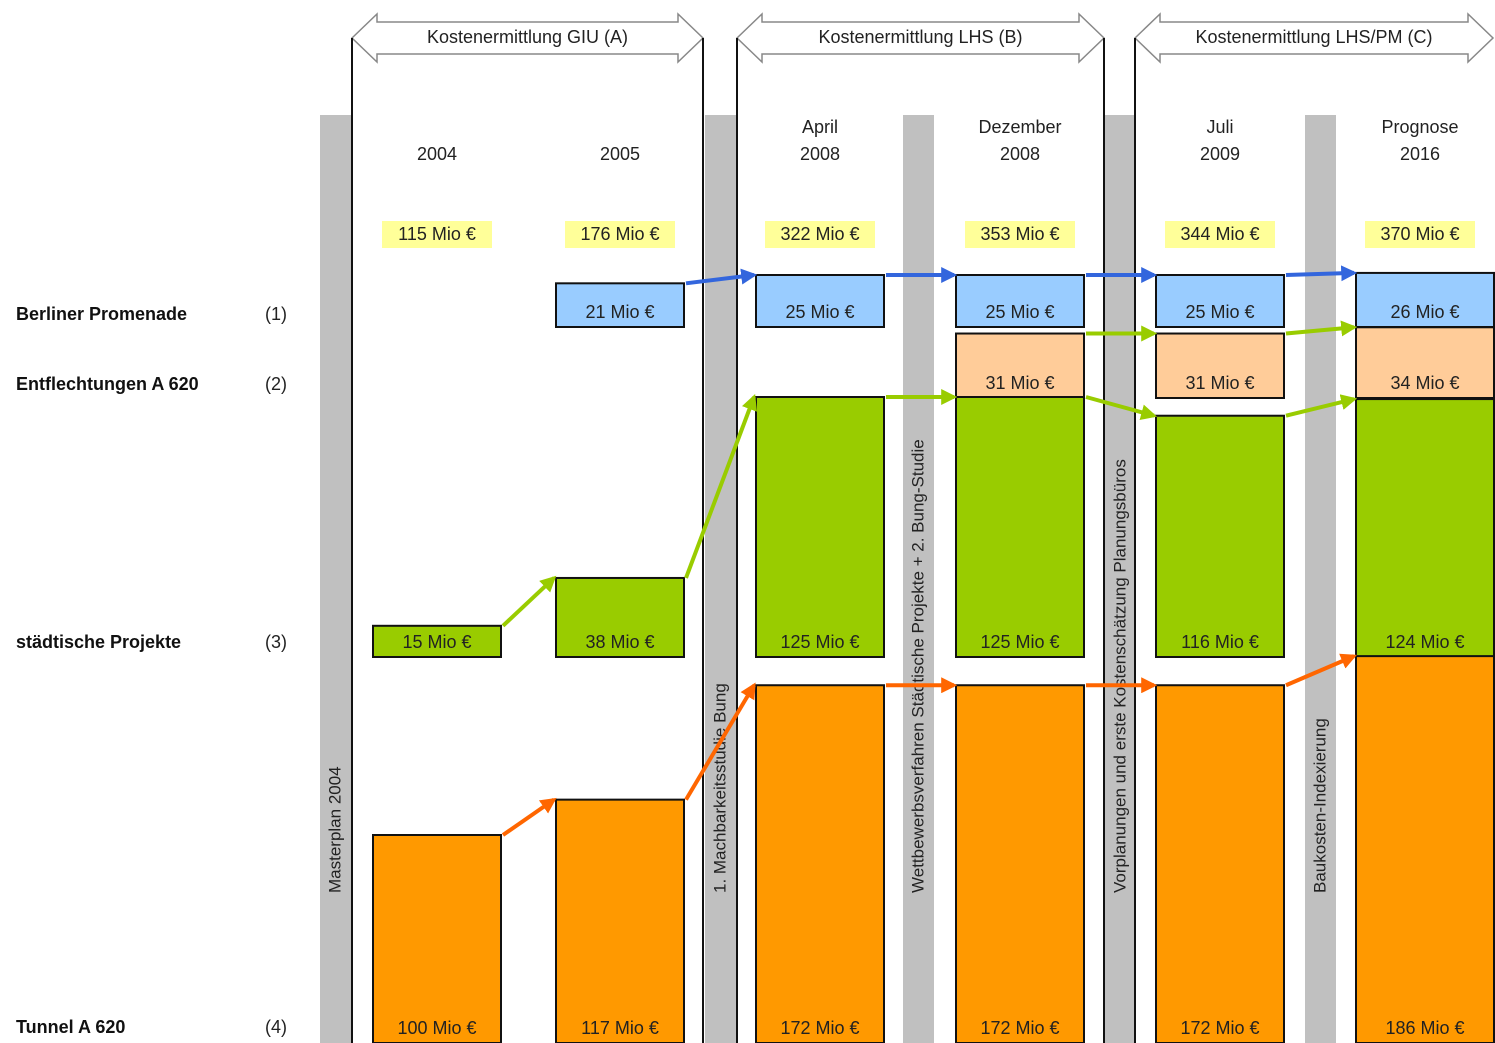  What do you see at coordinates (276, 1027) in the screenshot?
I see `series-number: (4)` at bounding box center [276, 1027].